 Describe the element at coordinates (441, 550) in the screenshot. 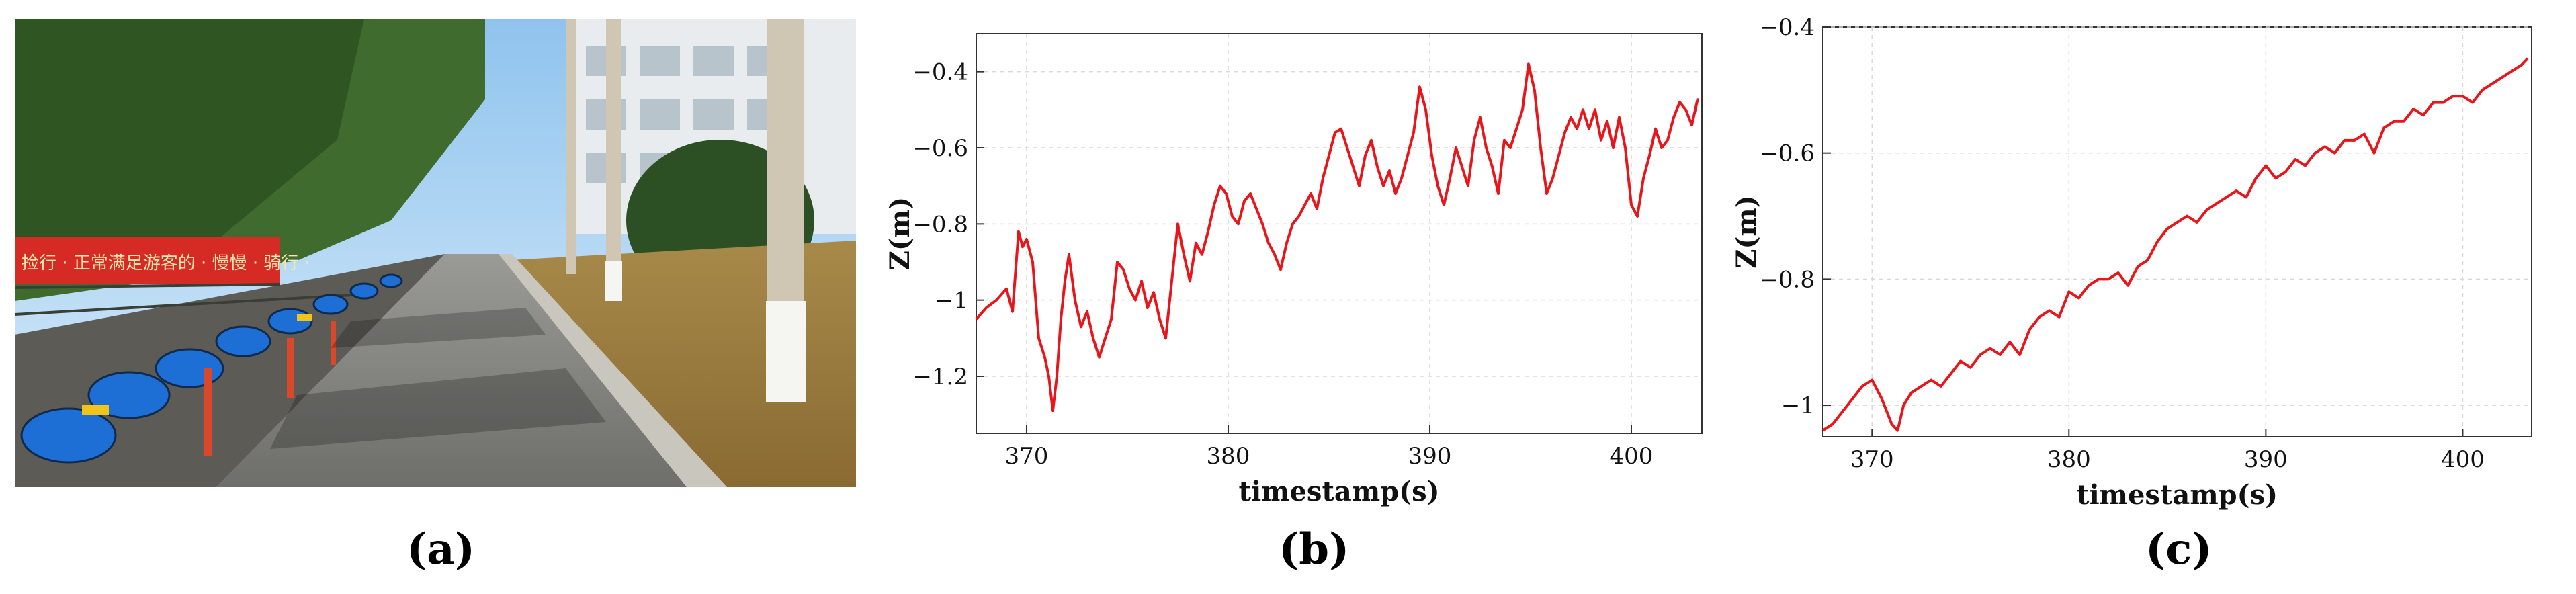

I see `panel-label-a: (a)` at that location.